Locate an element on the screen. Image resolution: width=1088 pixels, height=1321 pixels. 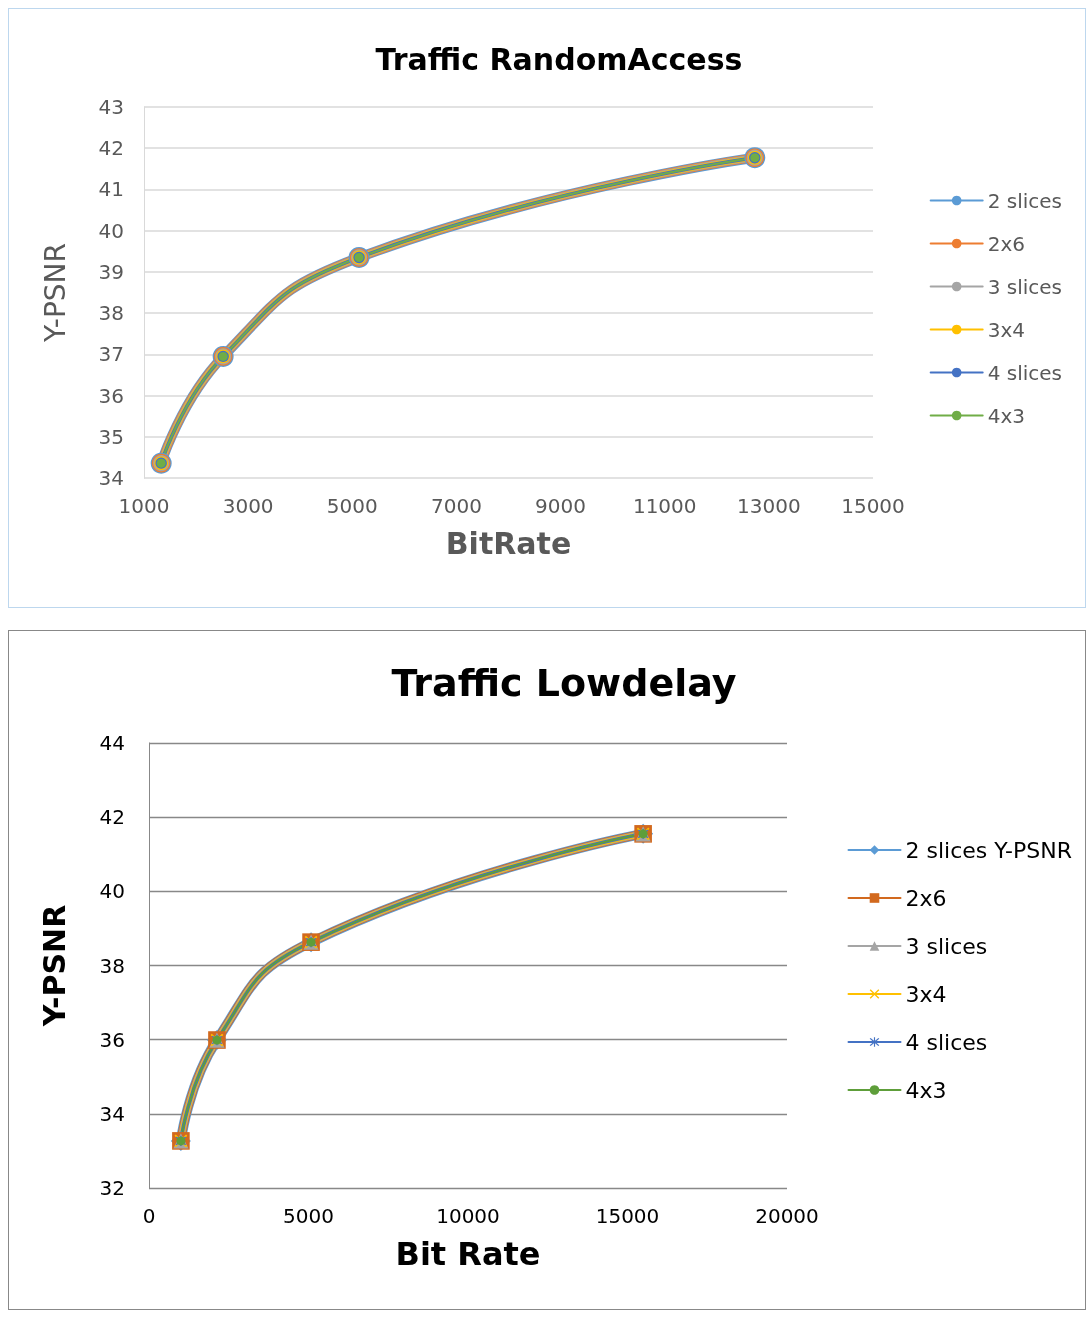
y-tick-label: 35 is located at coordinates (111, 436).